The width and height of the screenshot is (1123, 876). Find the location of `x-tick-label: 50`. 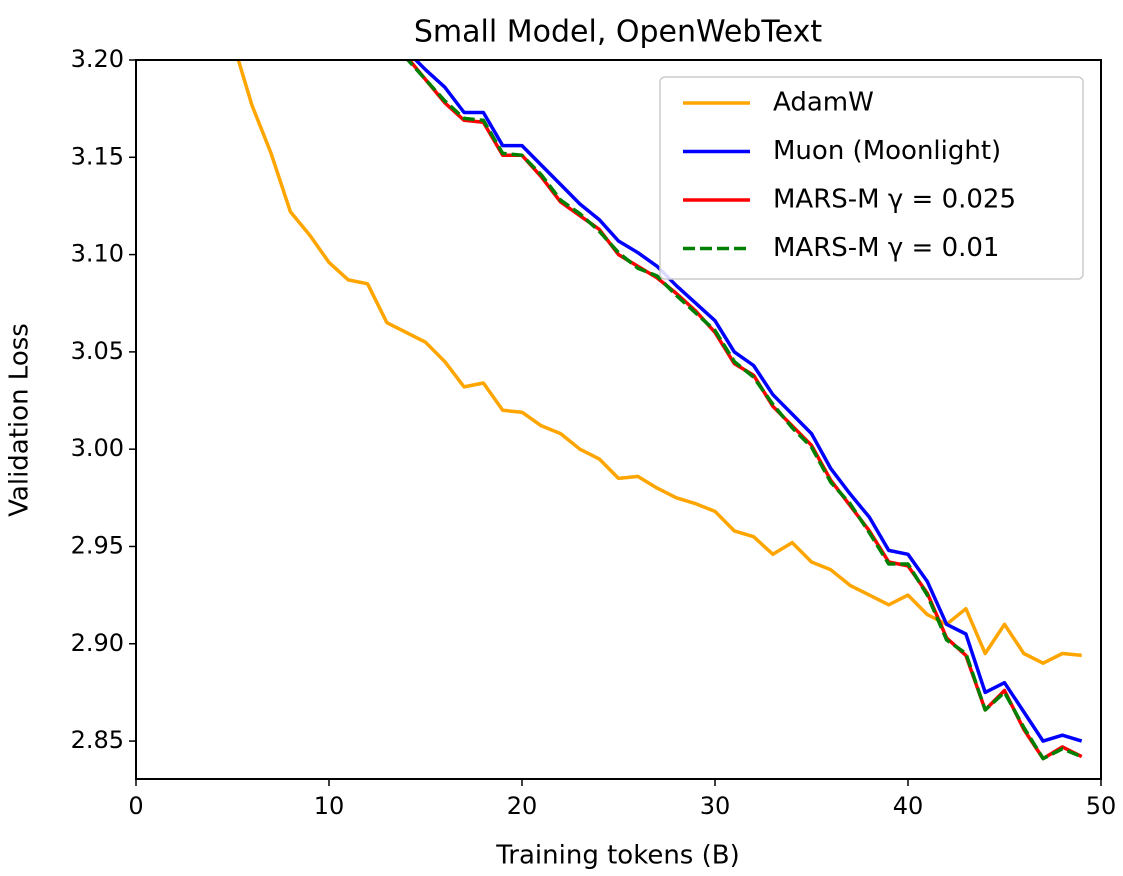

x-tick-label: 50 is located at coordinates (1101, 806).